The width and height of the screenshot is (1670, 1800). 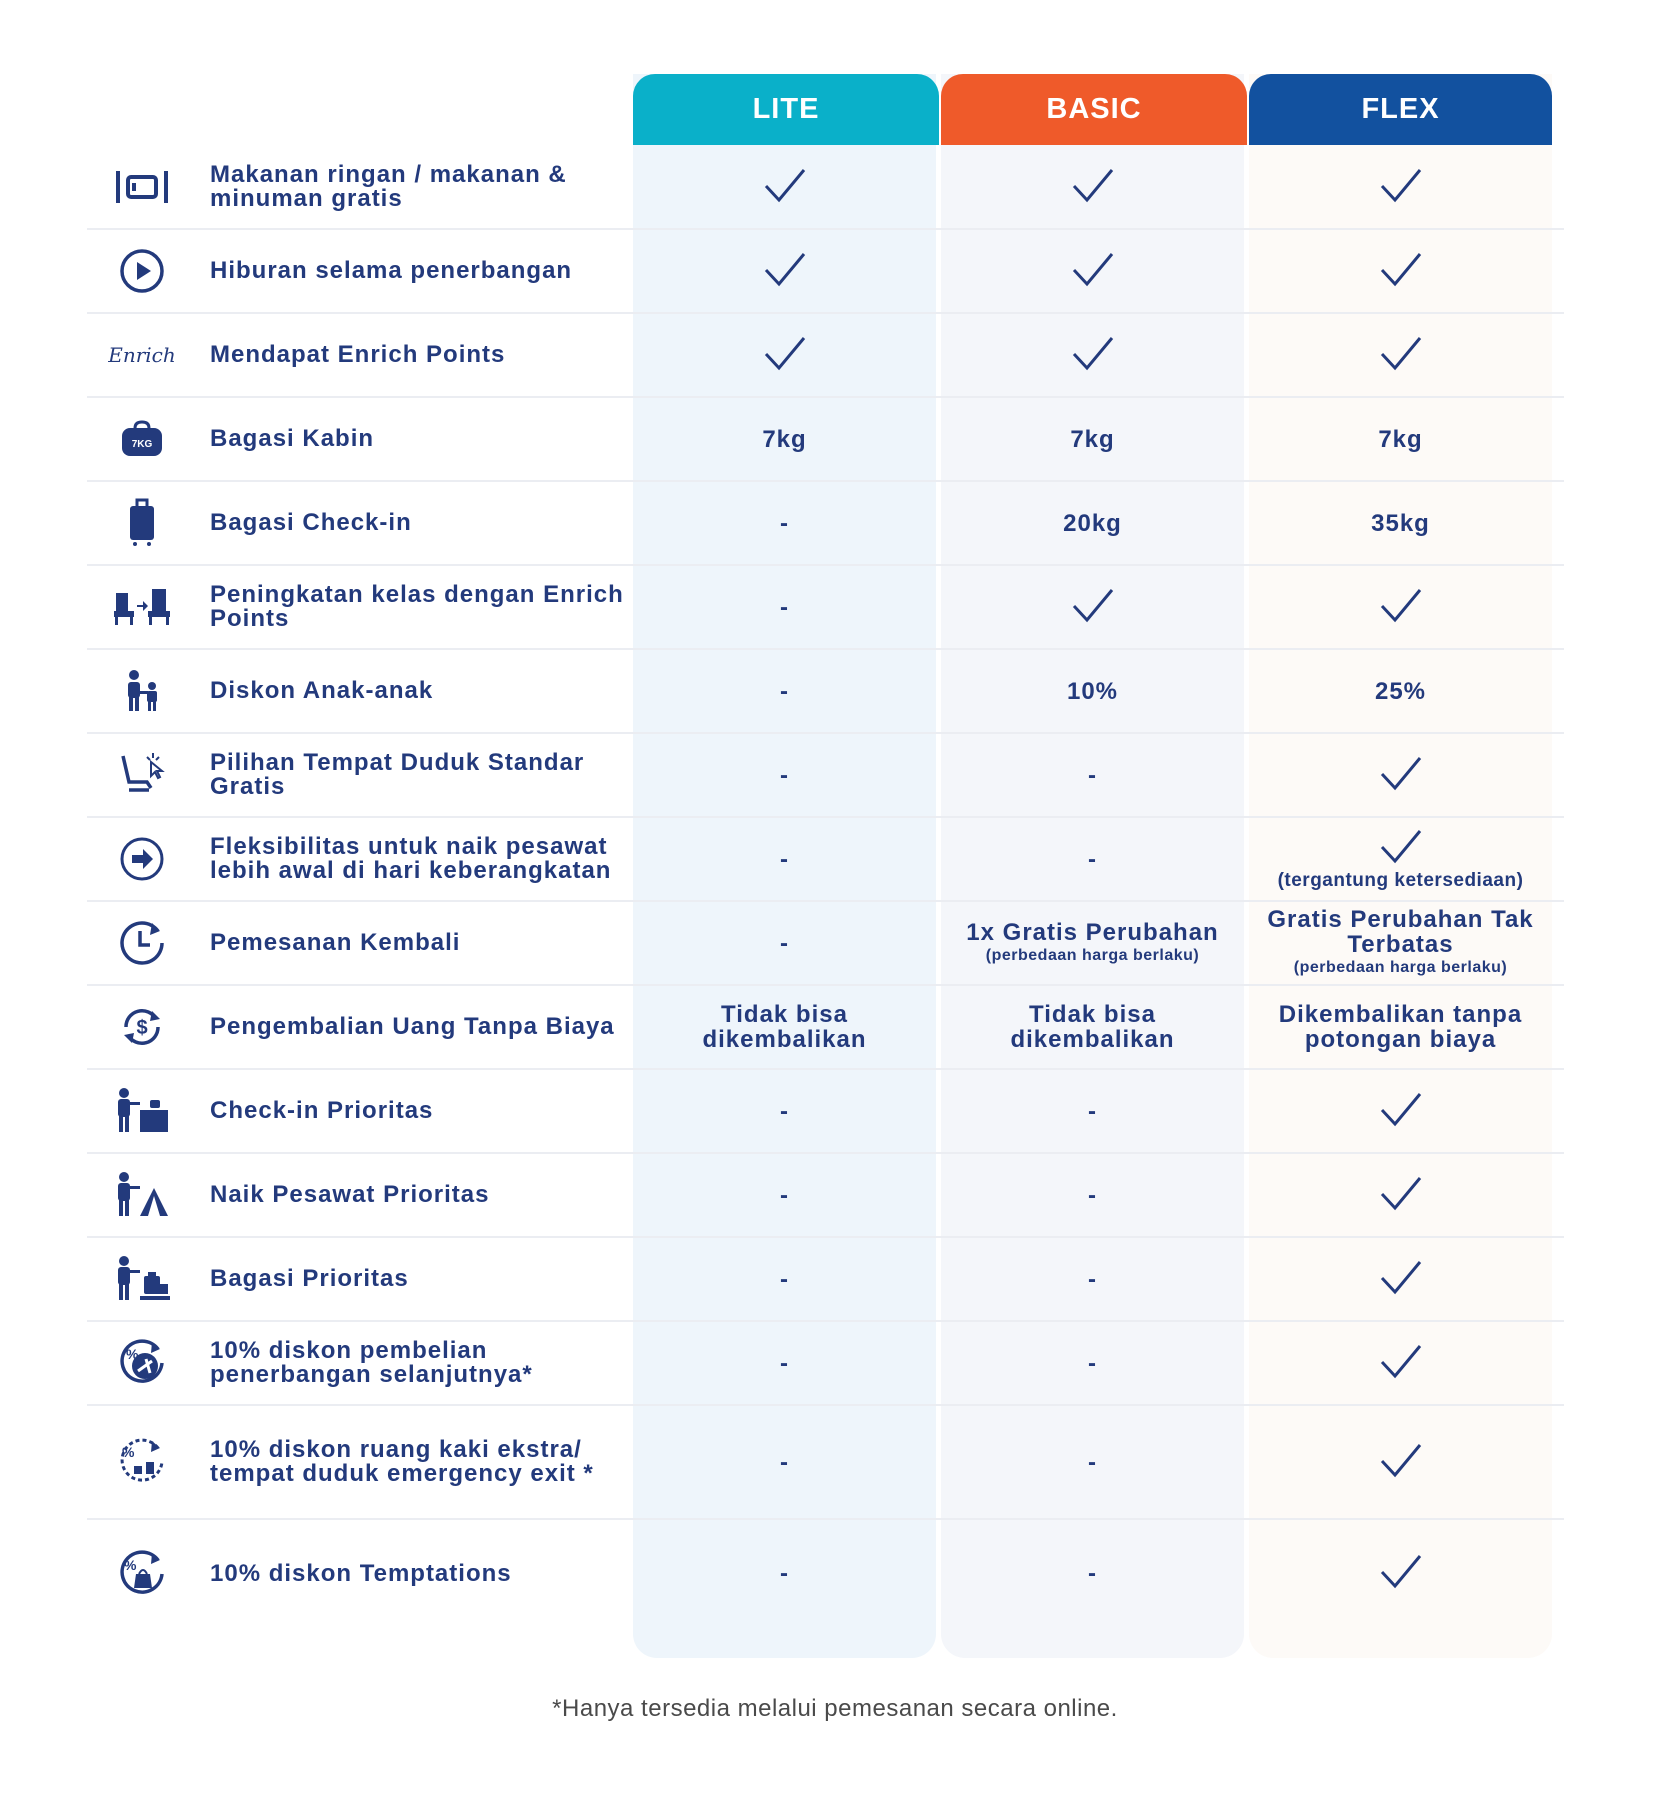 What do you see at coordinates (142, 1027) in the screenshot?
I see `refund-icon: $` at bounding box center [142, 1027].